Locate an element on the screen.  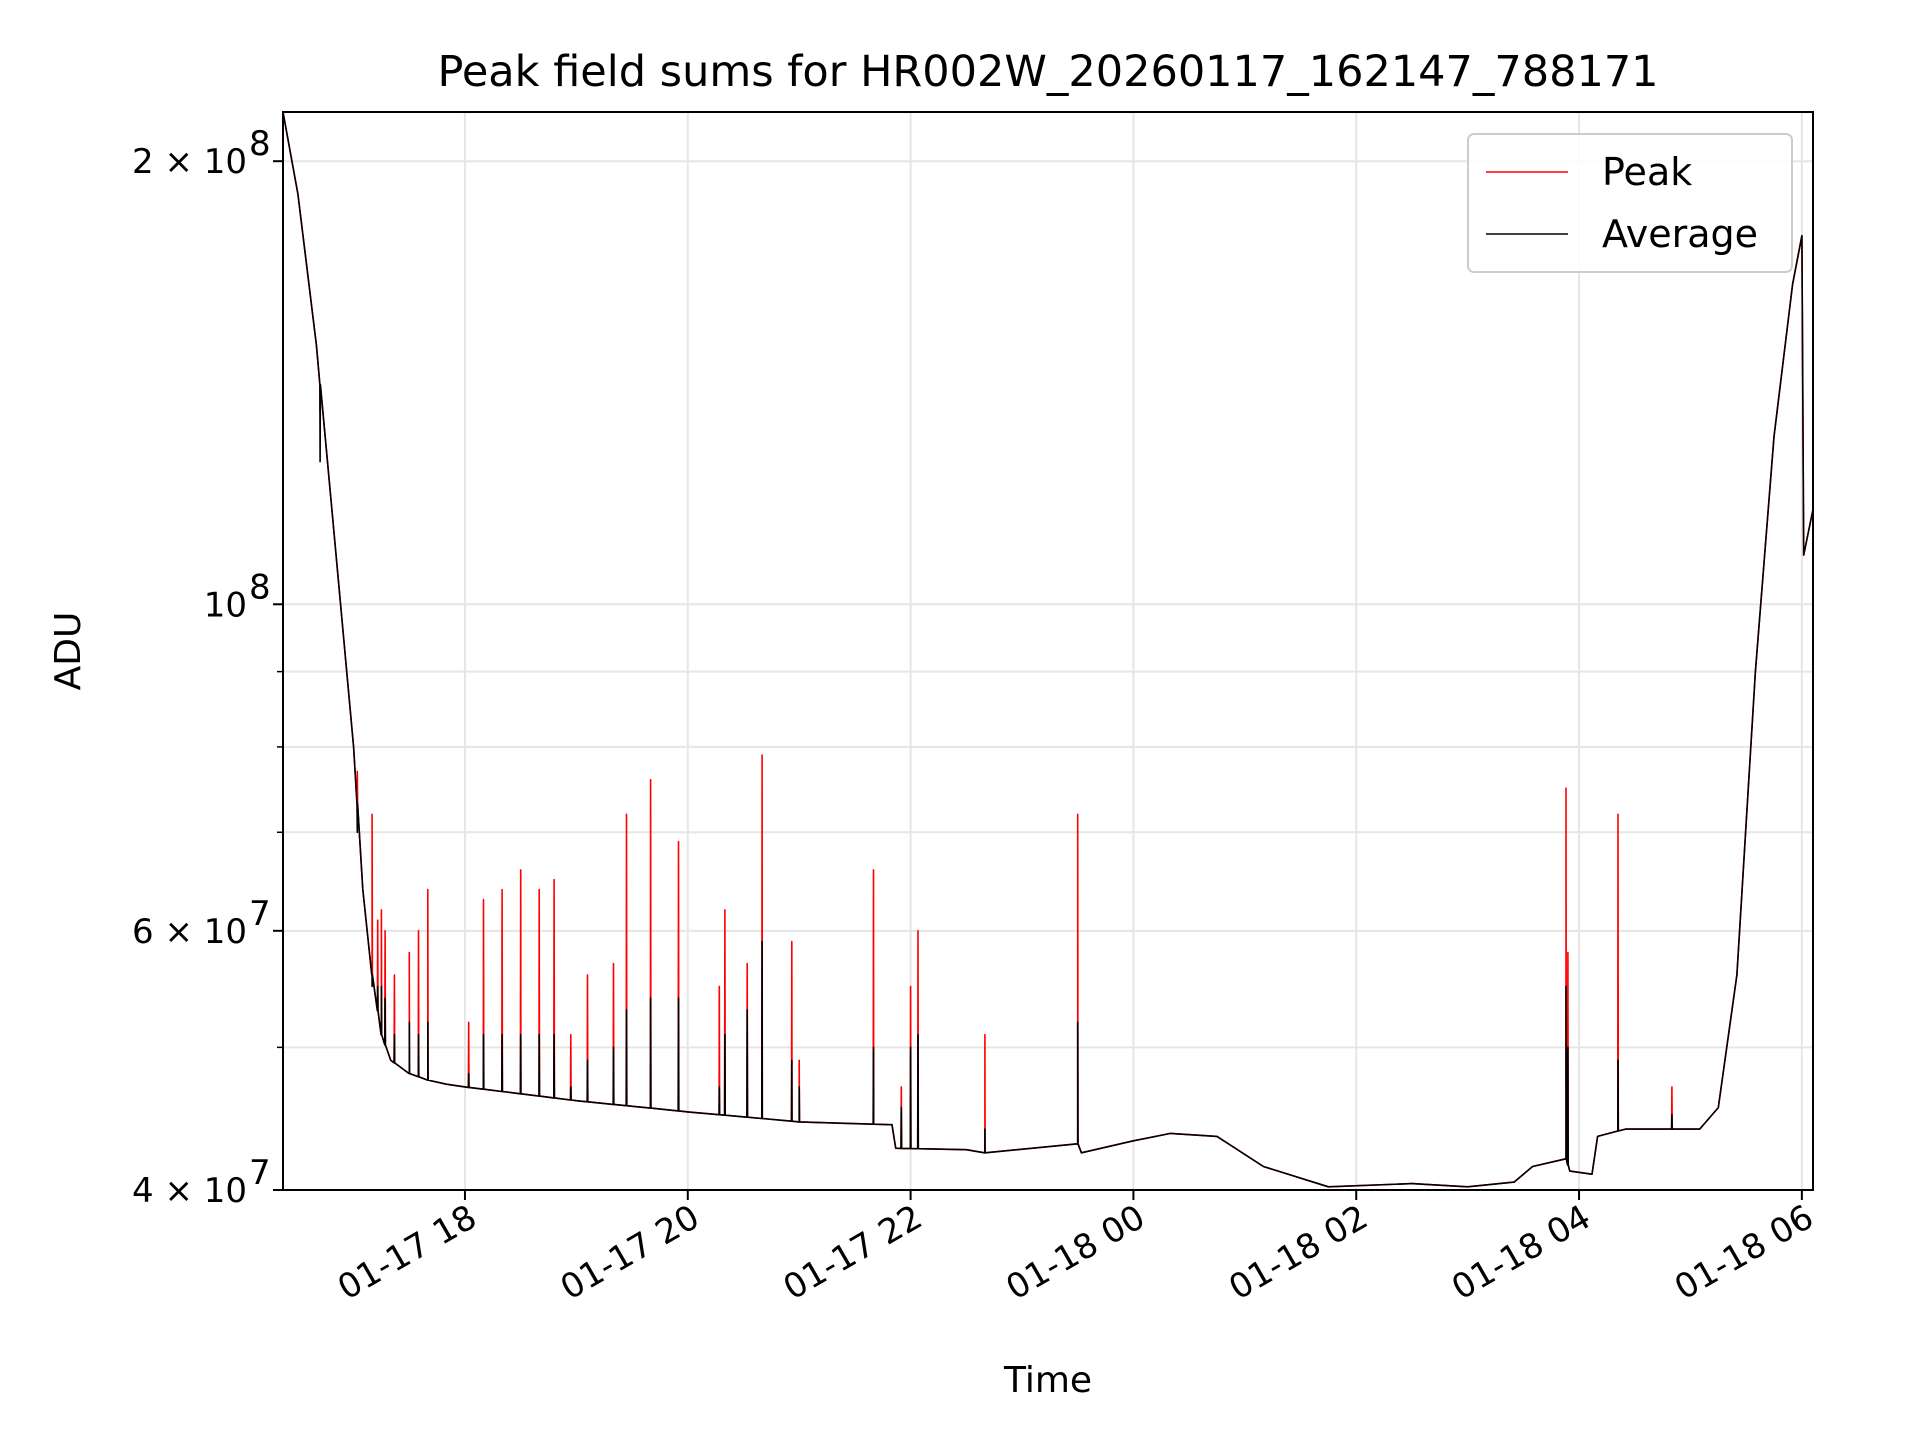
y-tick-label: 2 × 10 is located at coordinates (189, 162).